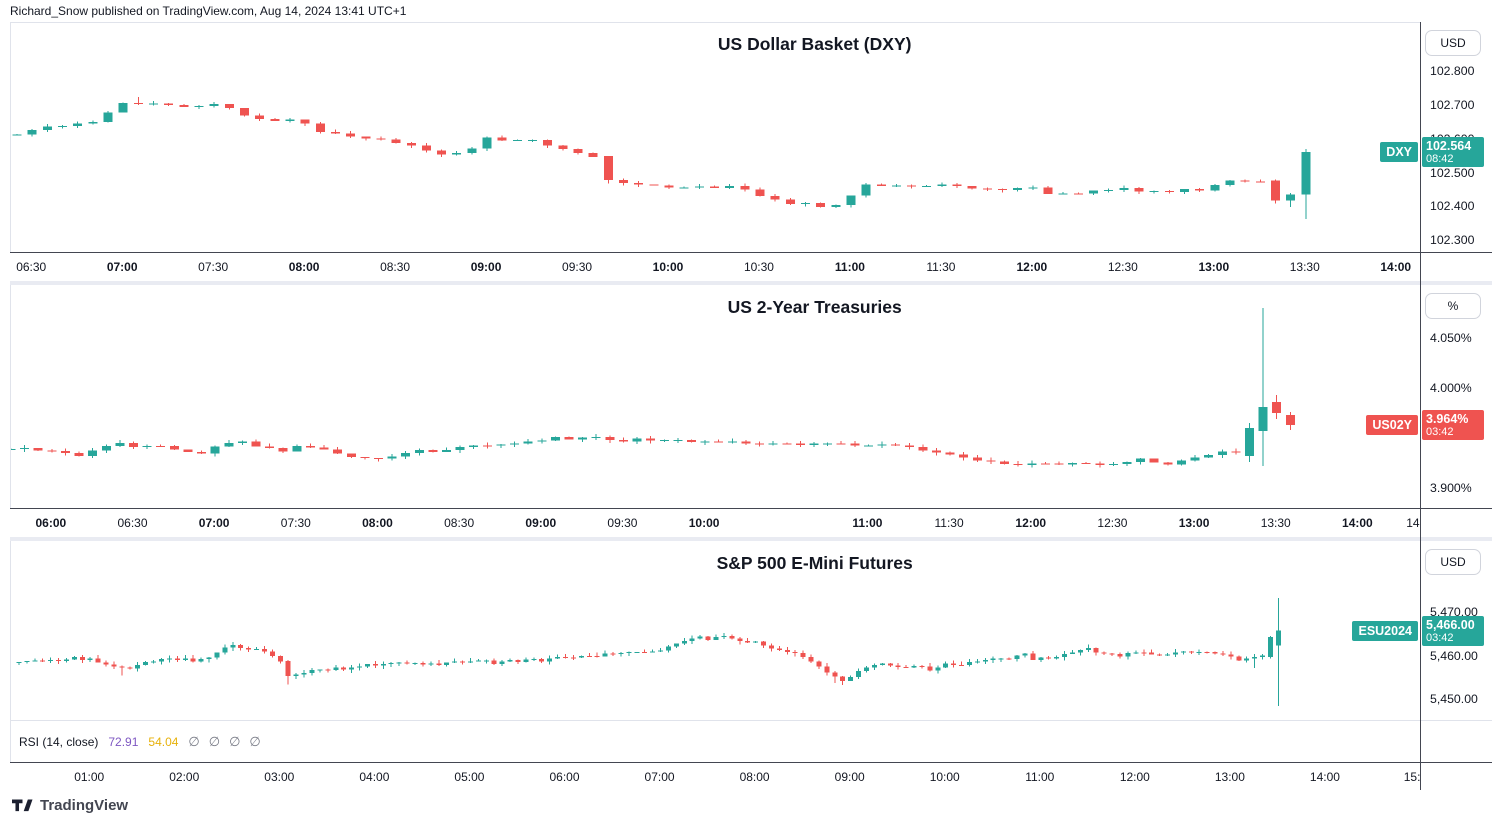  What do you see at coordinates (295, 523) in the screenshot?
I see `time-tick-label: 07:30` at bounding box center [295, 523].